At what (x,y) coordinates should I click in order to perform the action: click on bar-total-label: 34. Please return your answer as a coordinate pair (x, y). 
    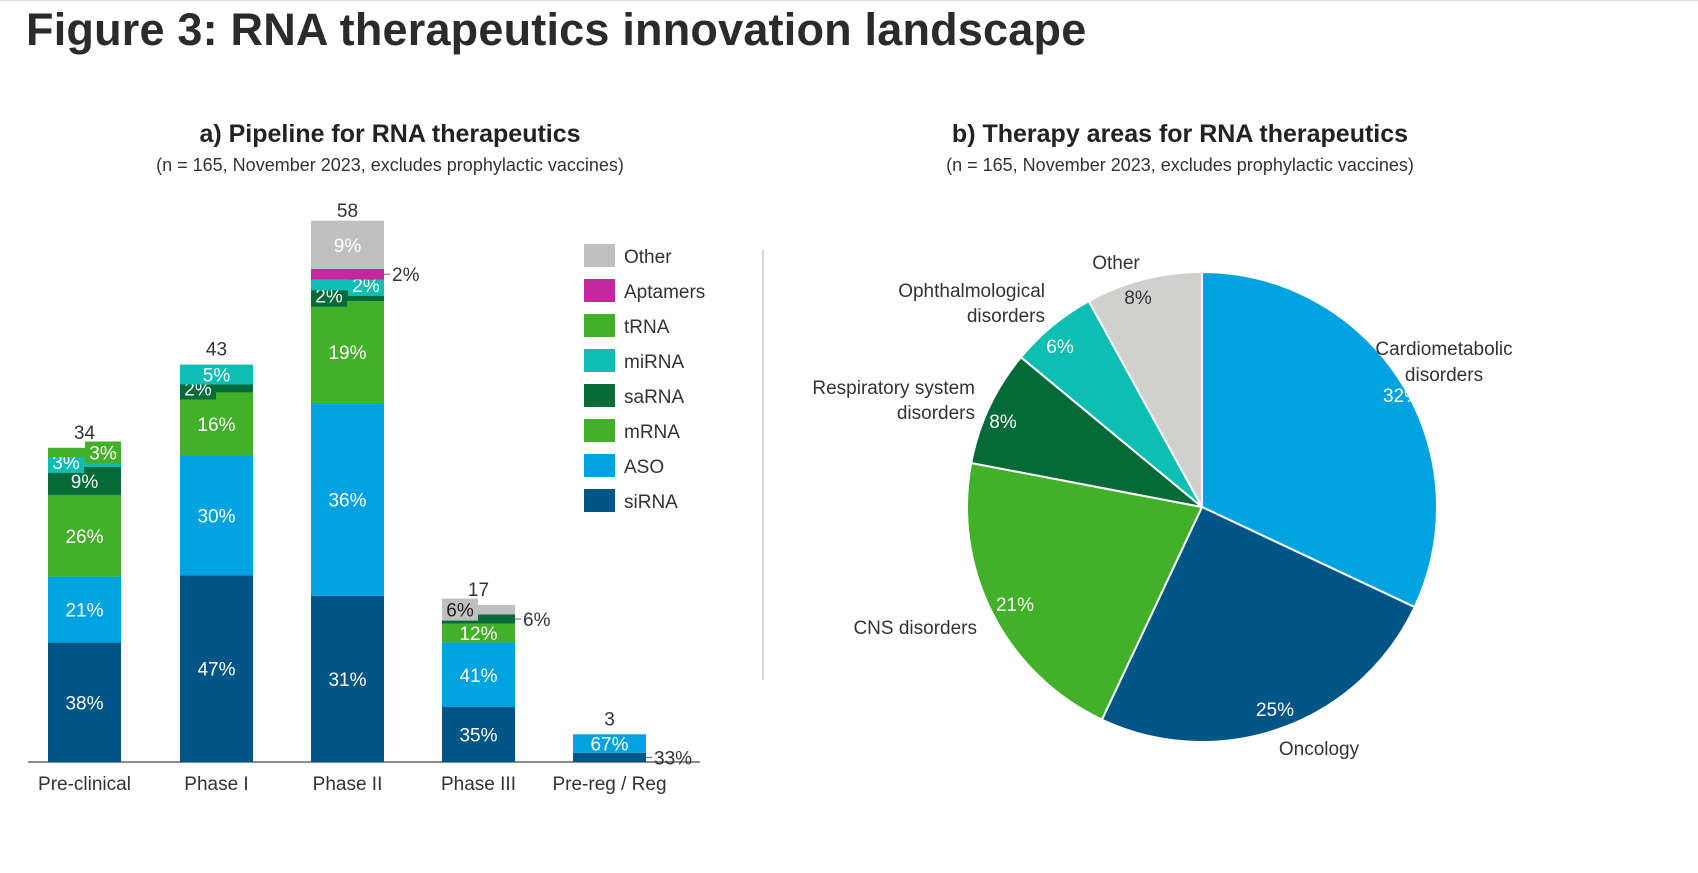
    Looking at the image, I should click on (85, 433).